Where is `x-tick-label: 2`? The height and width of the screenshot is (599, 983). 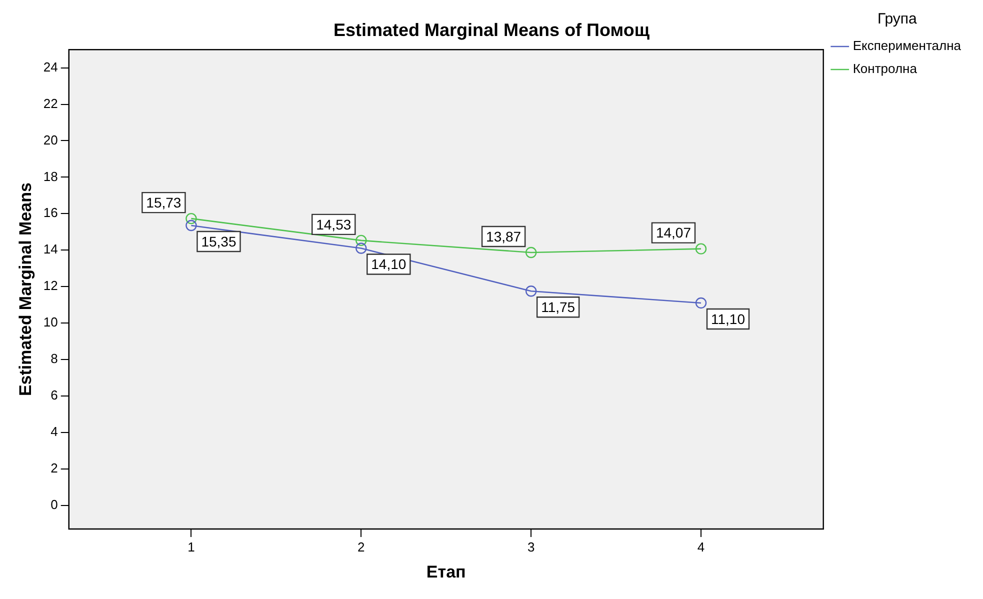
x-tick-label: 2 is located at coordinates (361, 546).